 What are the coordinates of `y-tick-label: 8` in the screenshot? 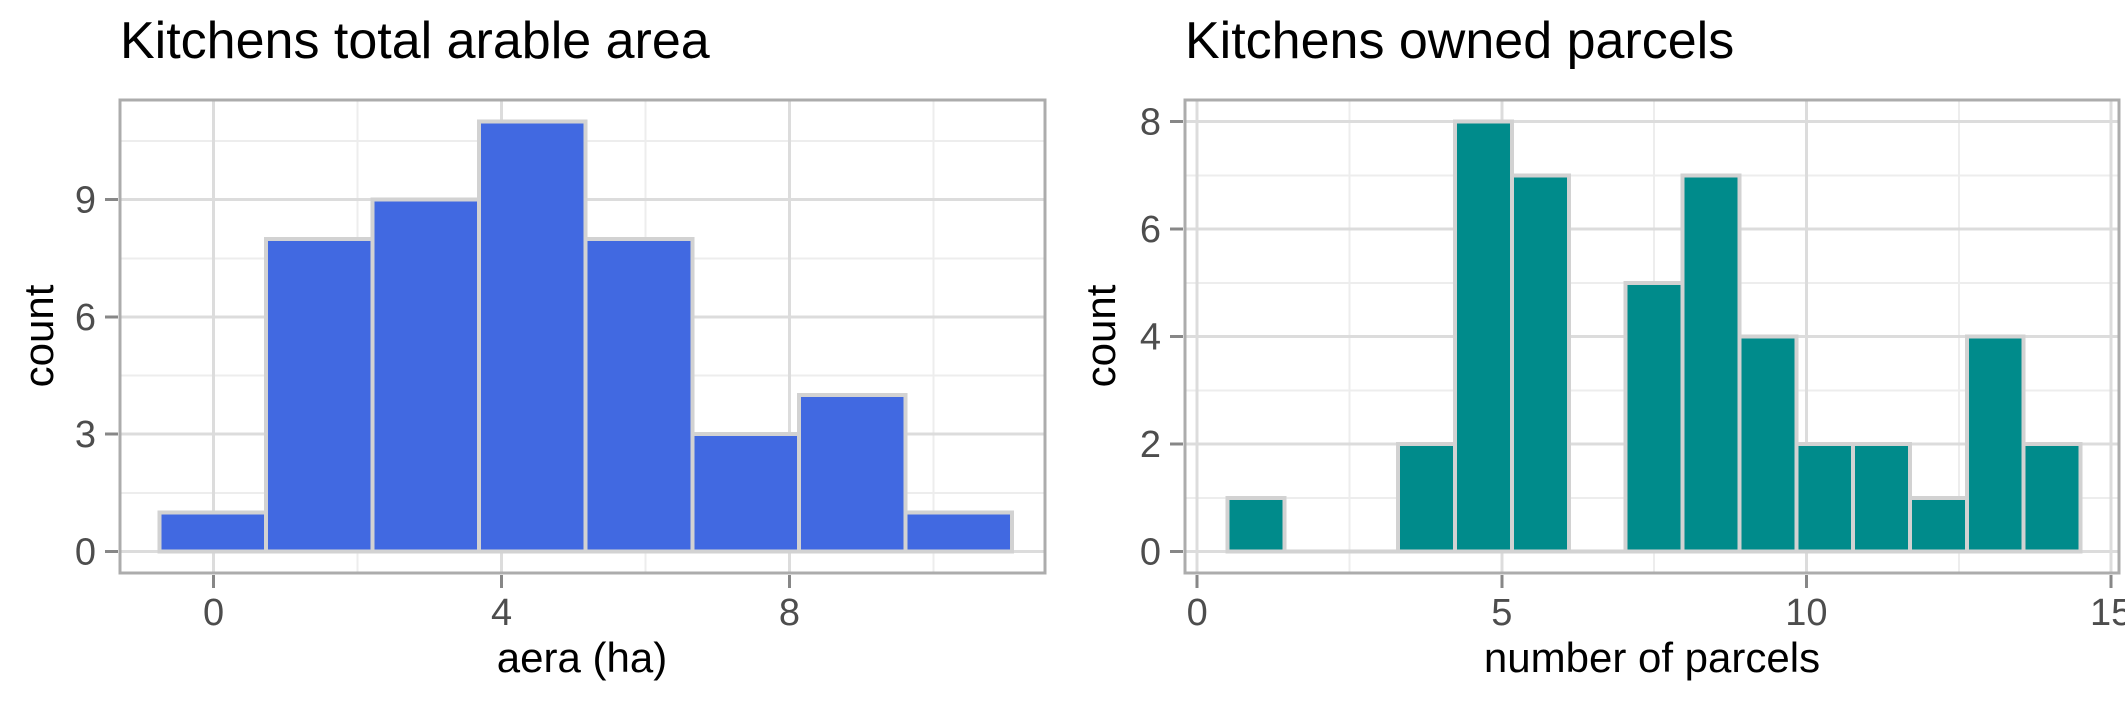 It's located at (1150, 123).